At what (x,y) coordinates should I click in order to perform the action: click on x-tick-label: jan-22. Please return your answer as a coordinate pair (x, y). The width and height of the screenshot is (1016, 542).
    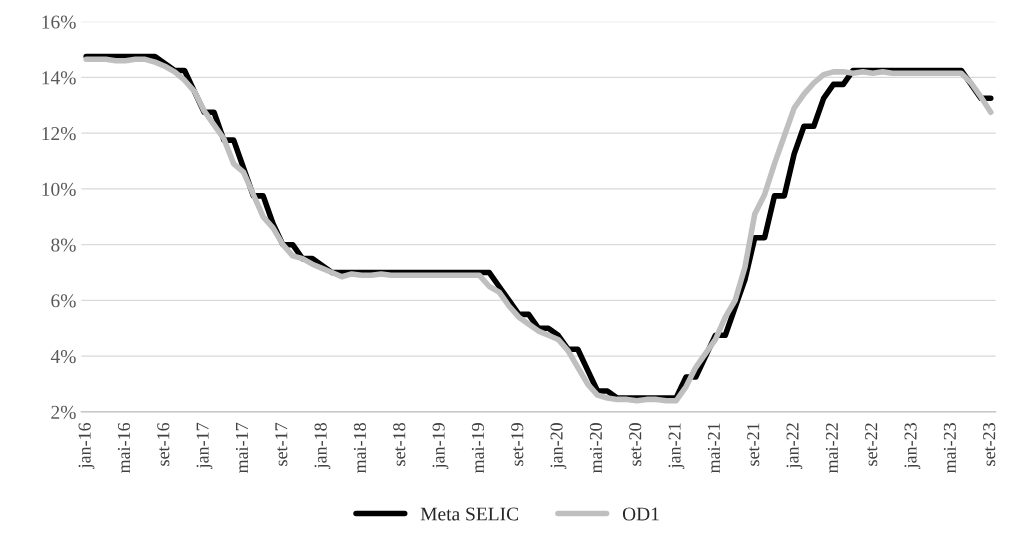
    Looking at the image, I should click on (794, 446).